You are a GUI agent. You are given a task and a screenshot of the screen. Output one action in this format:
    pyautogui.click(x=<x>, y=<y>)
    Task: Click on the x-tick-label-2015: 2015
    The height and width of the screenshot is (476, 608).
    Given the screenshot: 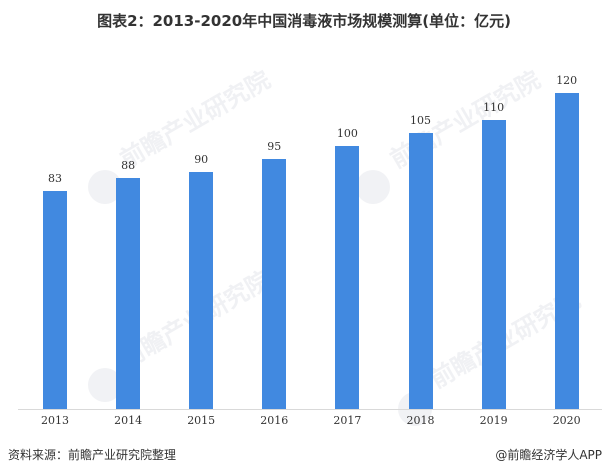 What is the action you would take?
    pyautogui.click(x=201, y=420)
    